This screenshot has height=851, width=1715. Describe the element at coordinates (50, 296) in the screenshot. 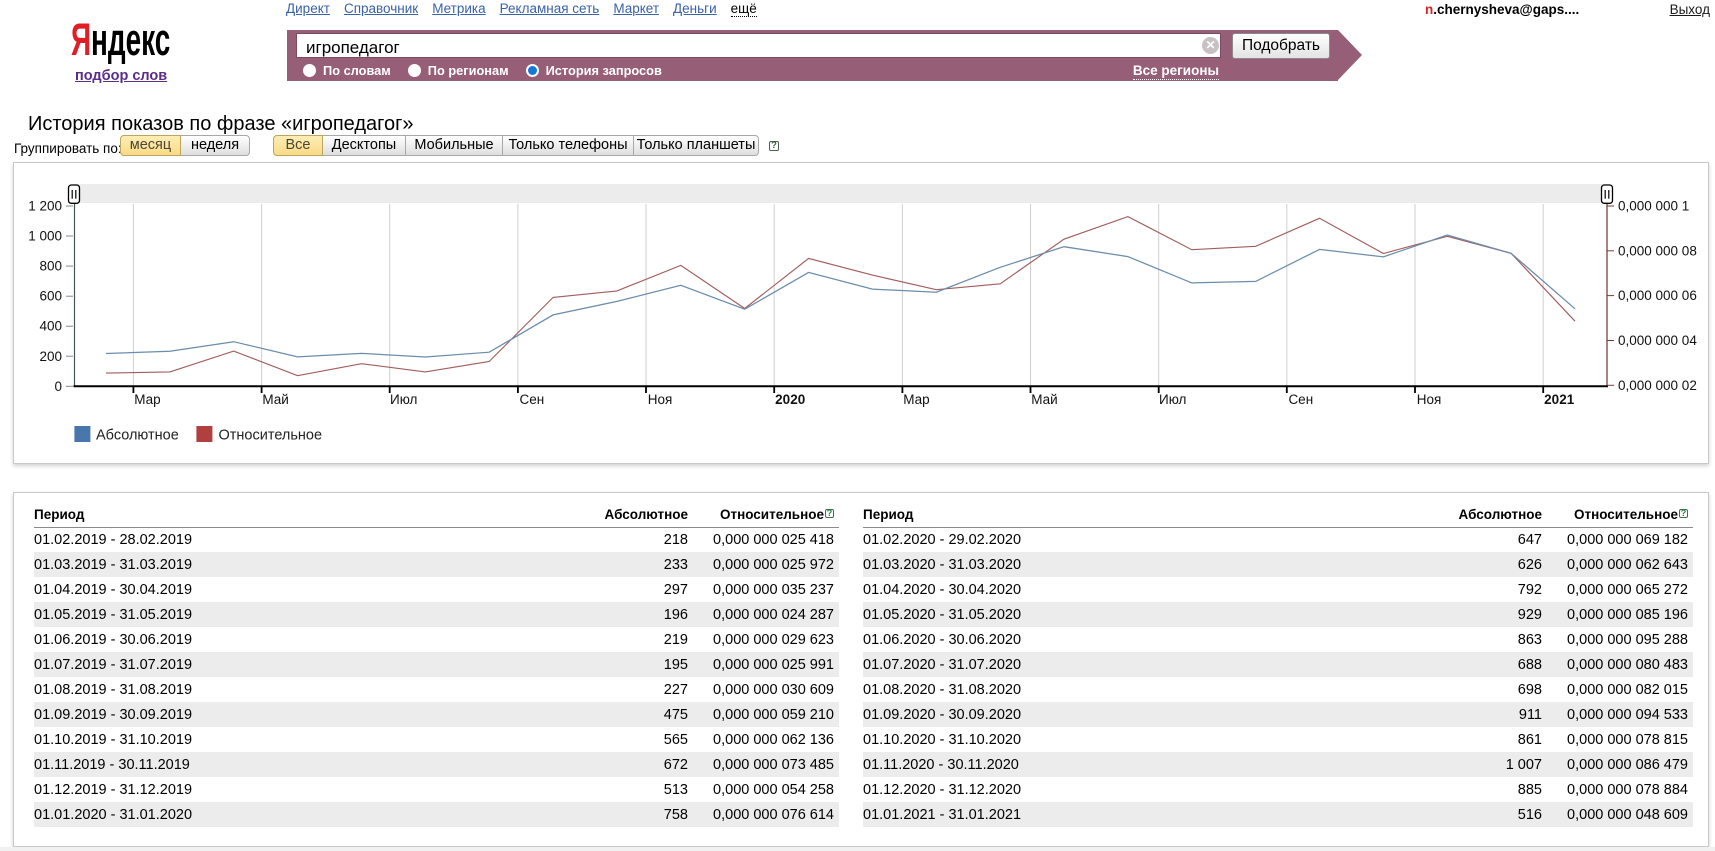

I see `svg-text: 600` at that location.